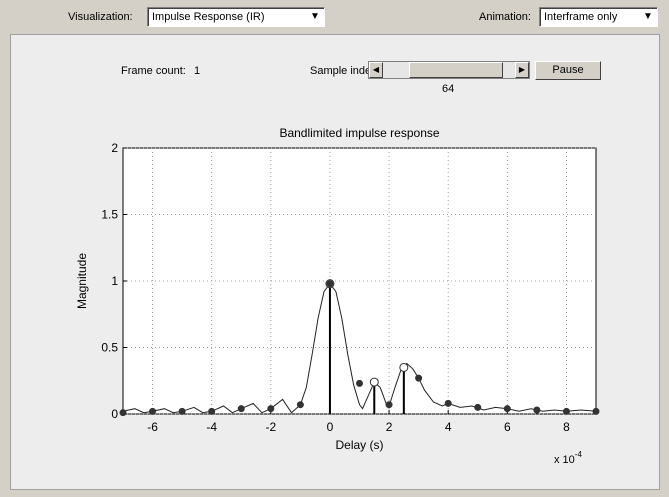 The height and width of the screenshot is (497, 669). I want to click on x-tick-label: 2, so click(389, 427).